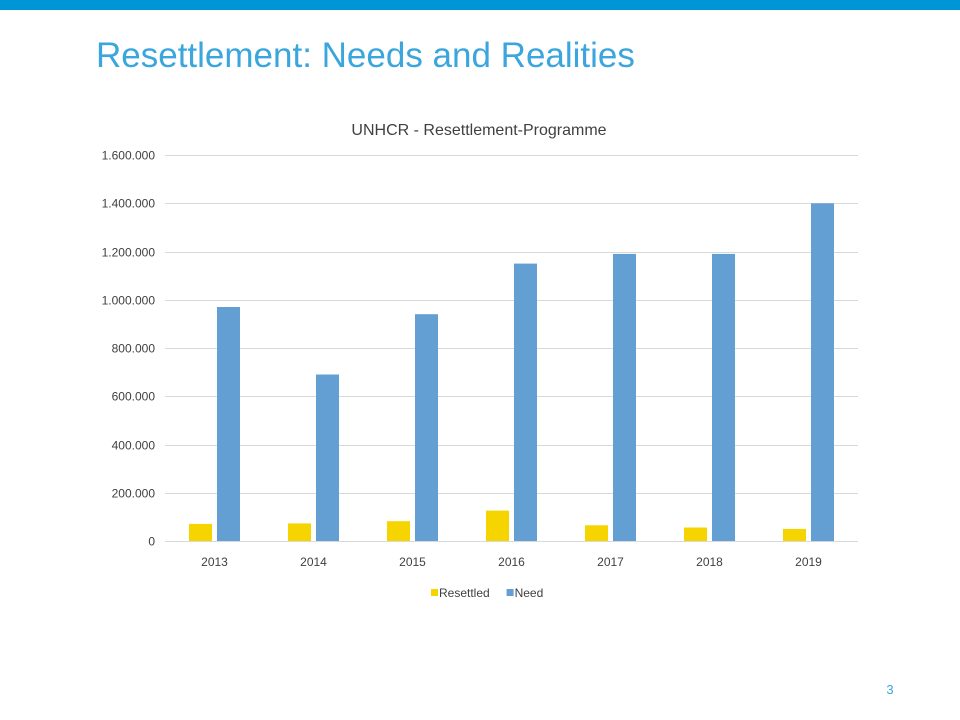  What do you see at coordinates (313, 562) in the screenshot?
I see `x-tick-label: 2014` at bounding box center [313, 562].